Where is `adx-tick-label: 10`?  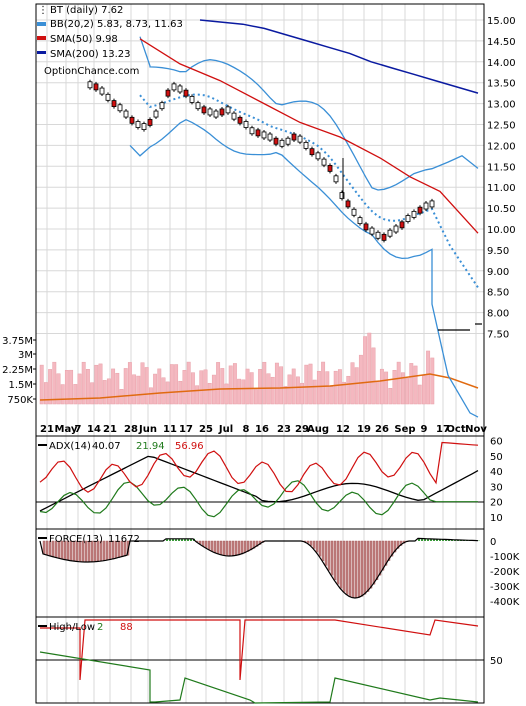
adx-tick-label: 10 is located at coordinates (496, 518).